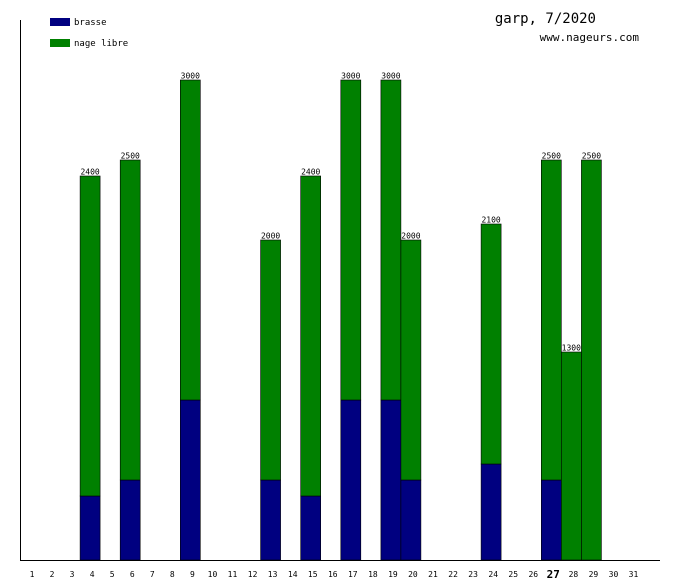  What do you see at coordinates (190, 76) in the screenshot?
I see `data-label-day-8: 3000` at bounding box center [190, 76].